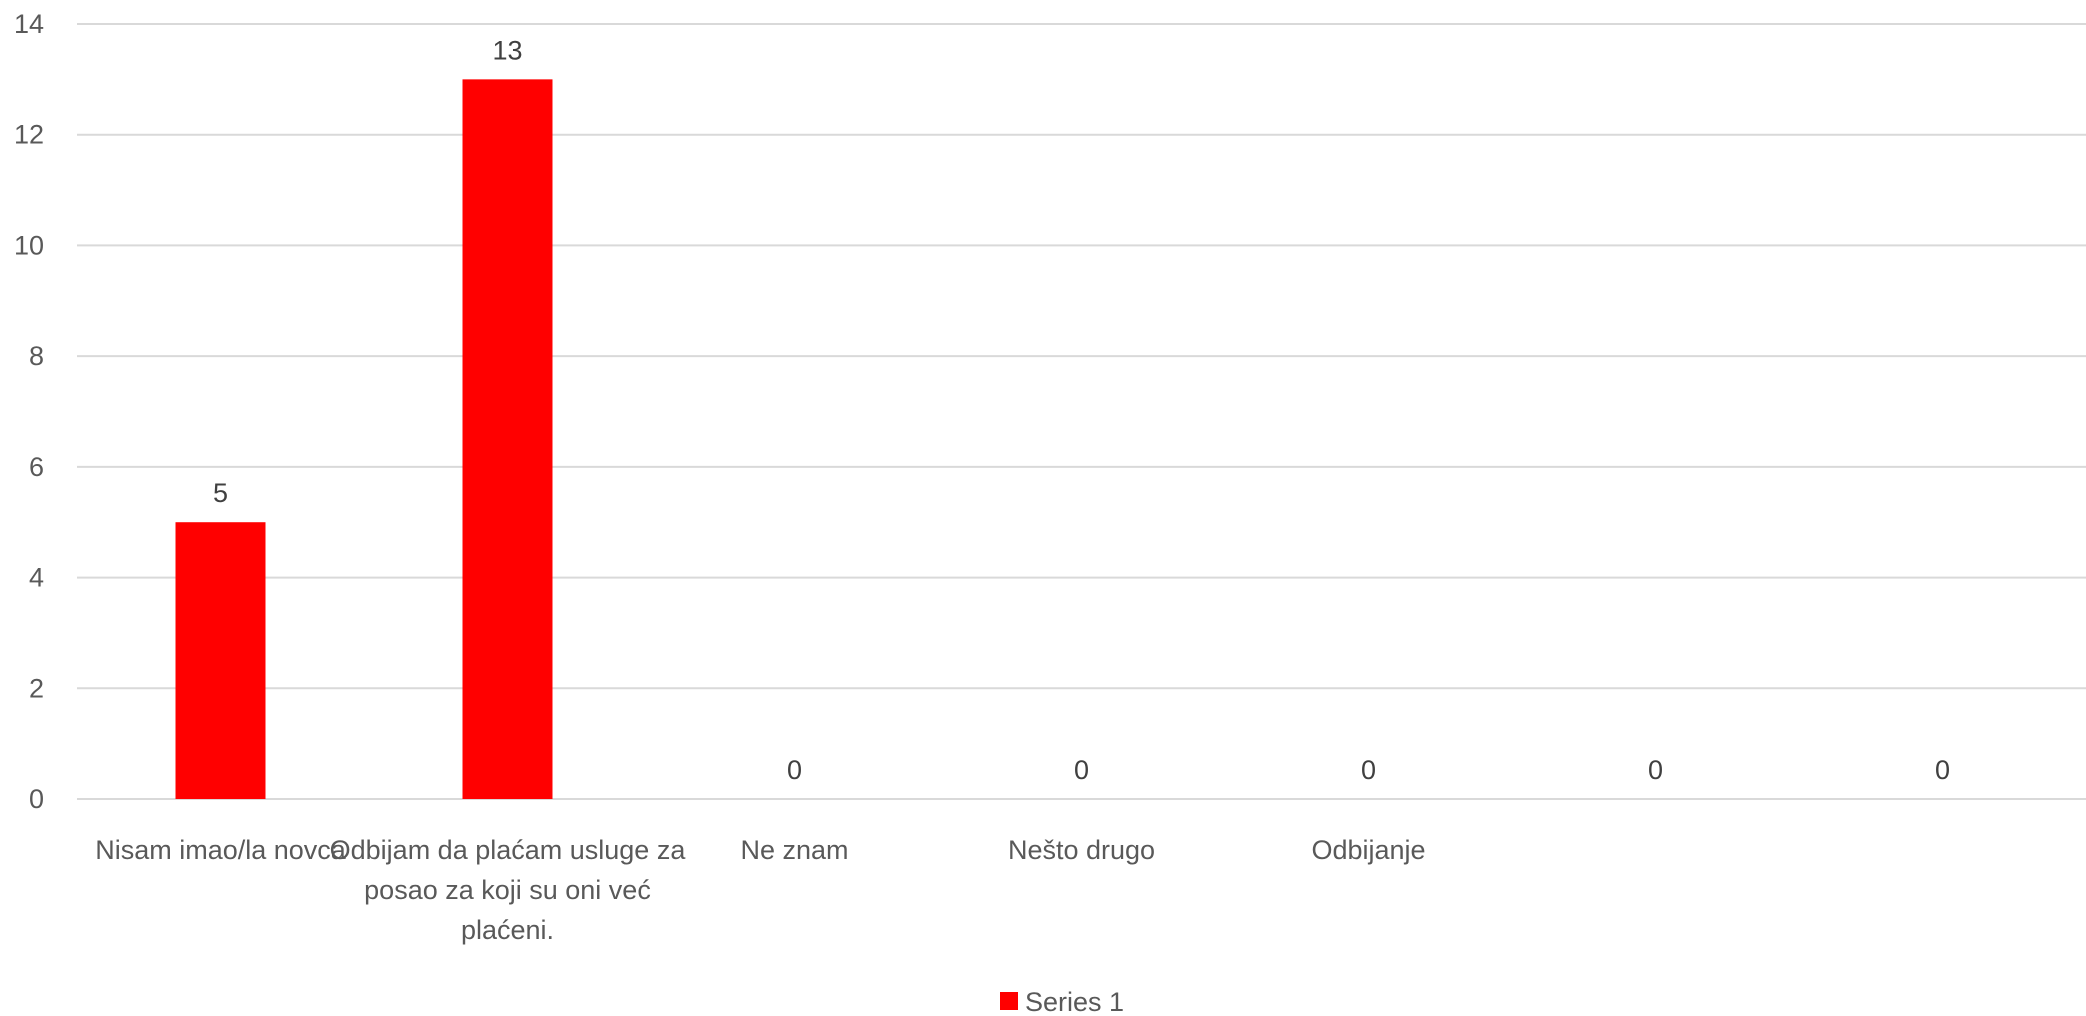  What do you see at coordinates (29, 245) in the screenshot?
I see `y-tick-label: 10` at bounding box center [29, 245].